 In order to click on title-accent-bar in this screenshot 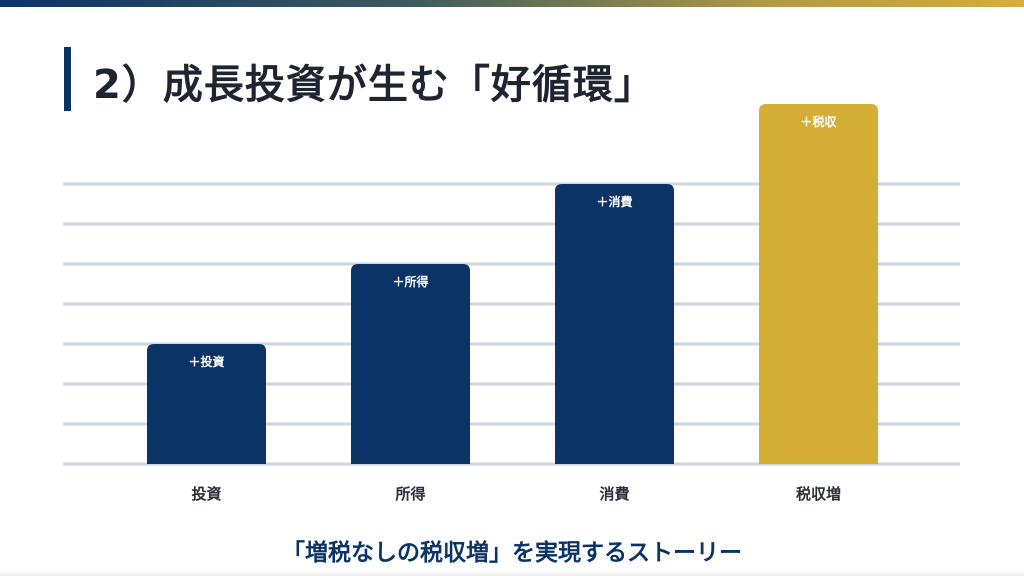, I will do `click(67, 79)`.